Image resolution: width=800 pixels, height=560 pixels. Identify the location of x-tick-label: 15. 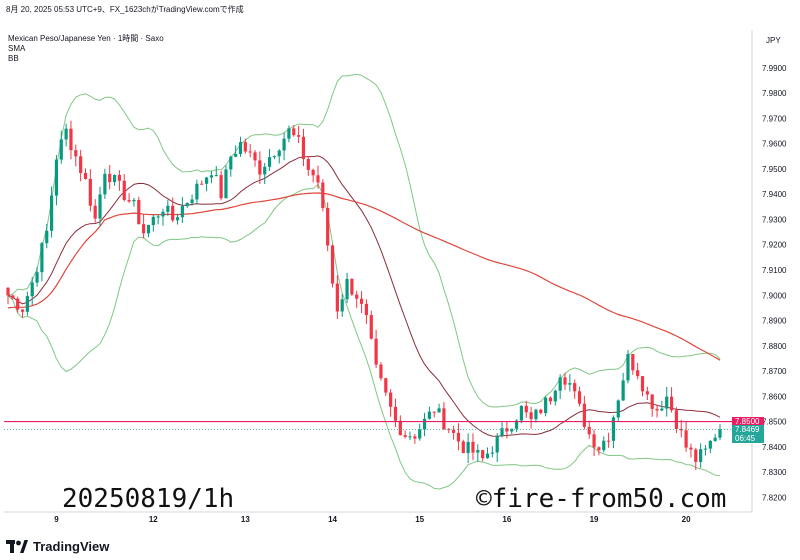
(419, 519).